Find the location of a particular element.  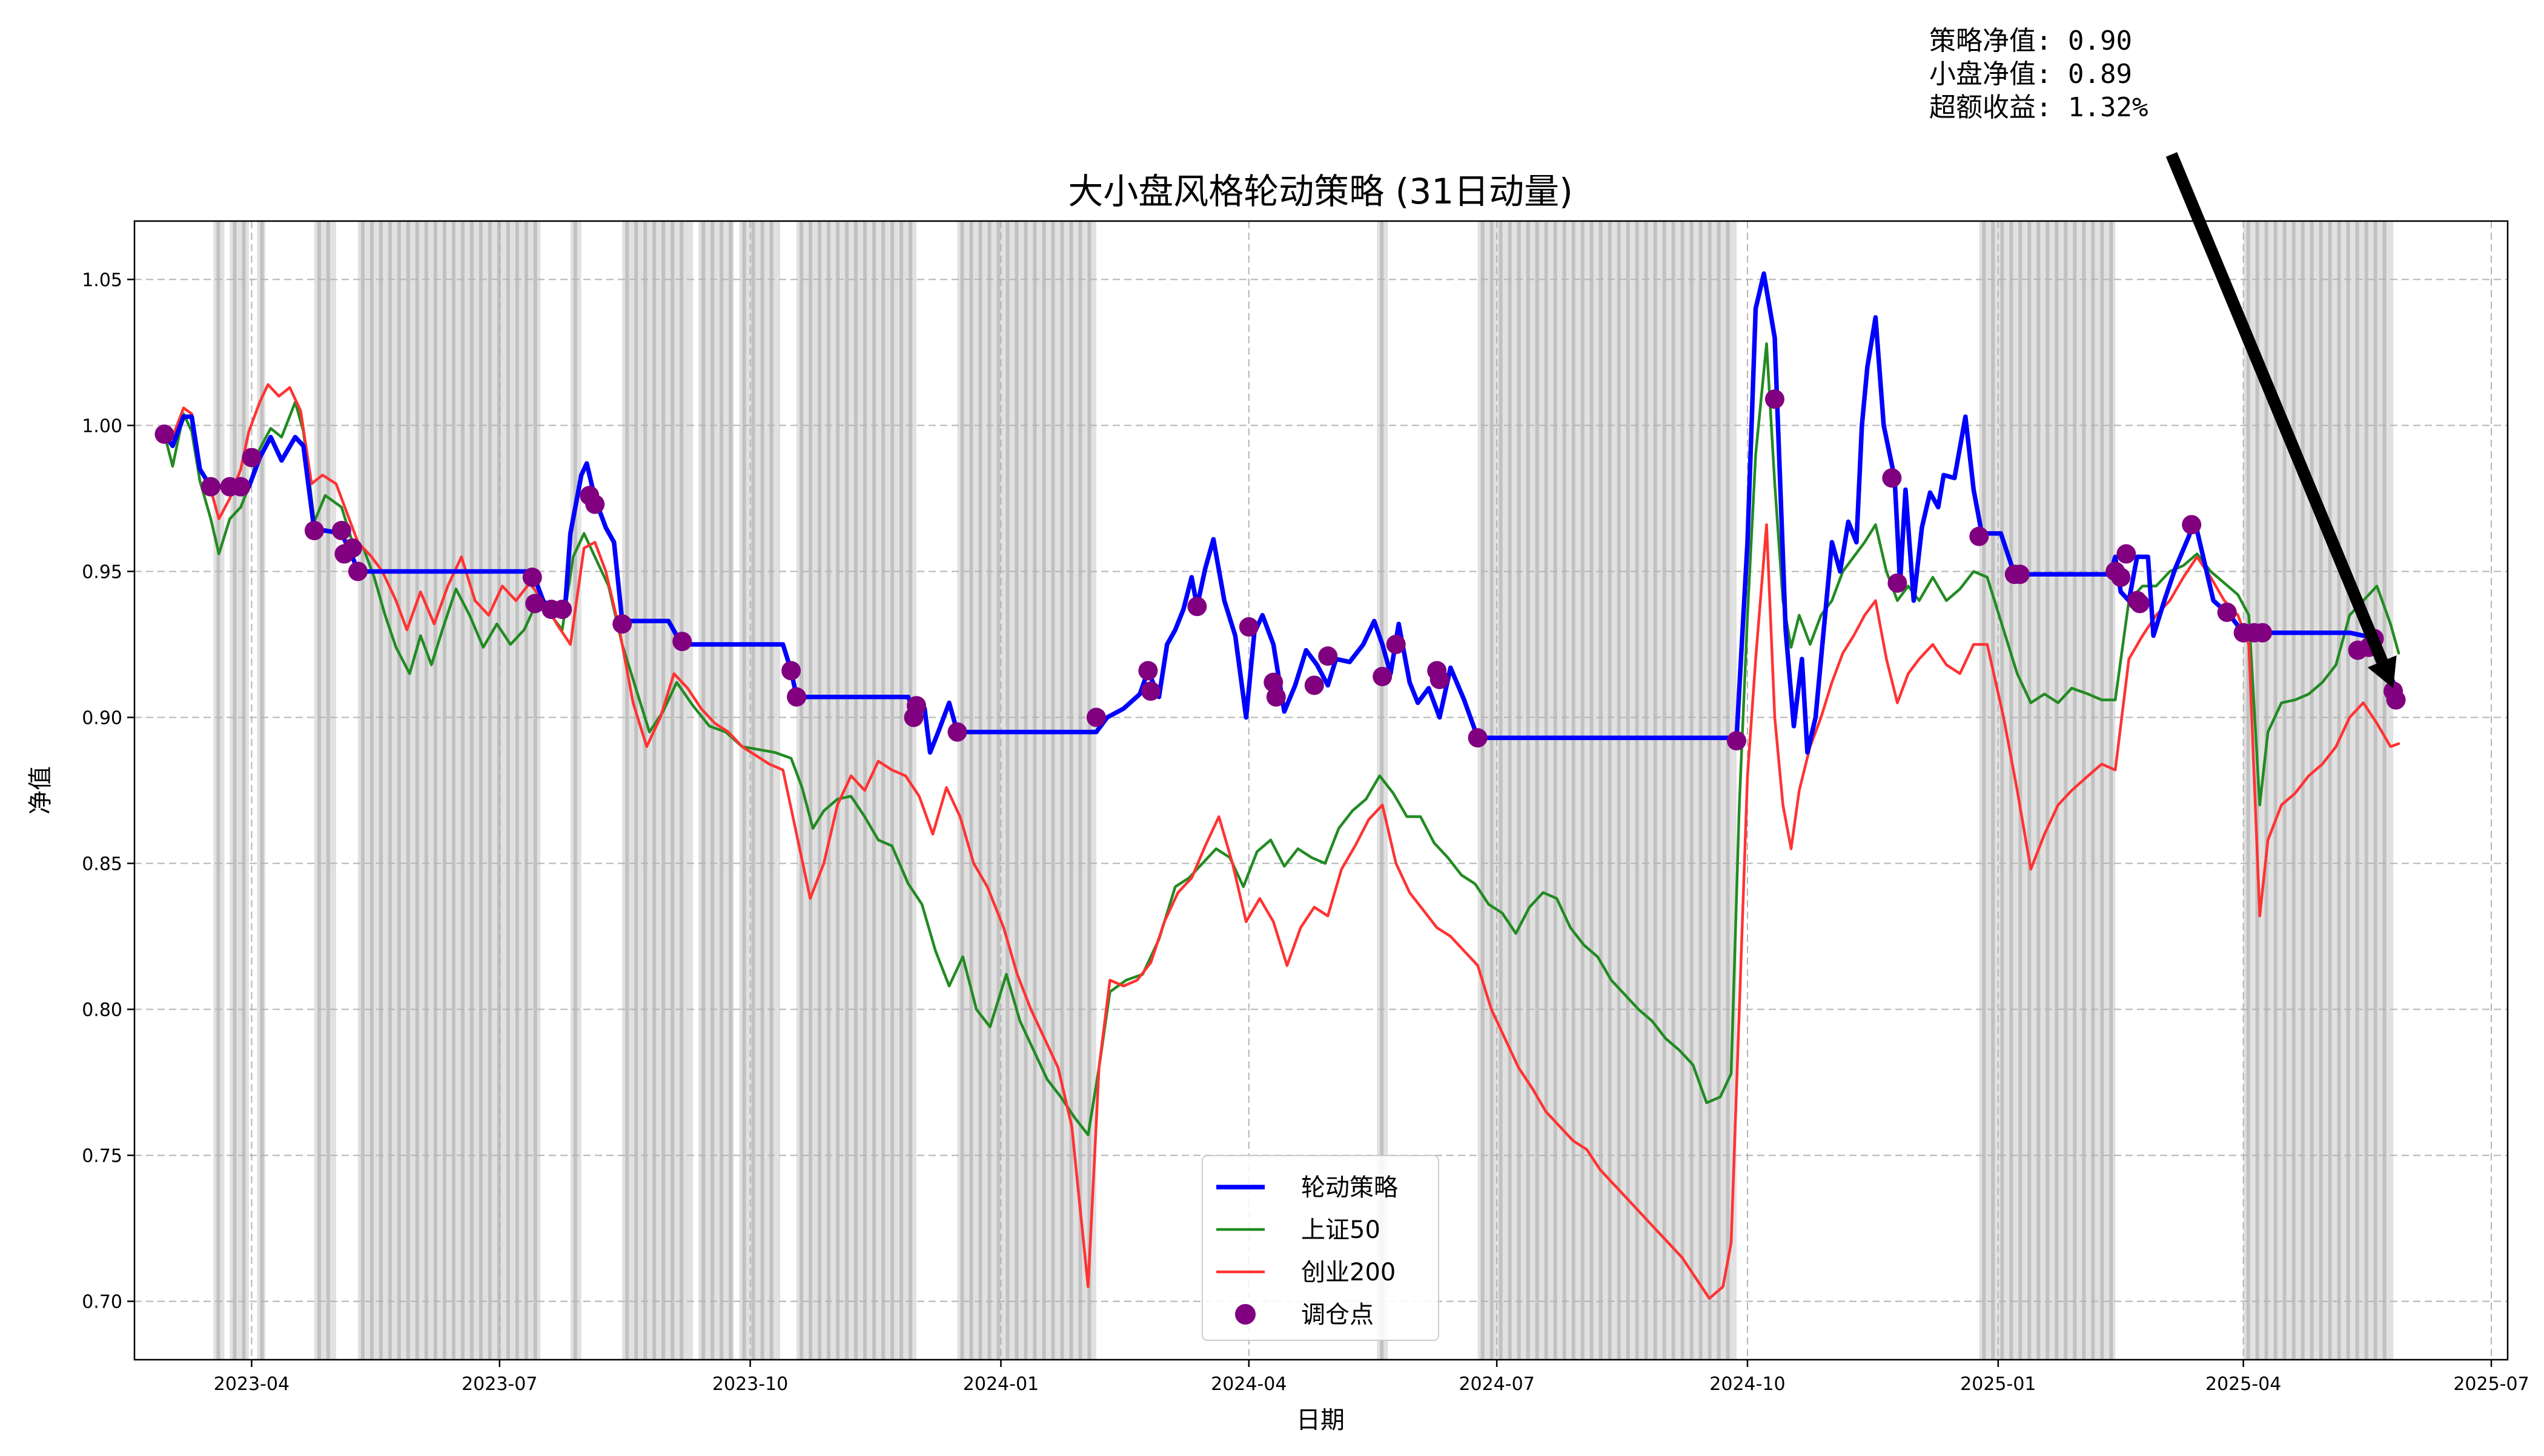

y-tick-label: 1.00 is located at coordinates (102, 426).